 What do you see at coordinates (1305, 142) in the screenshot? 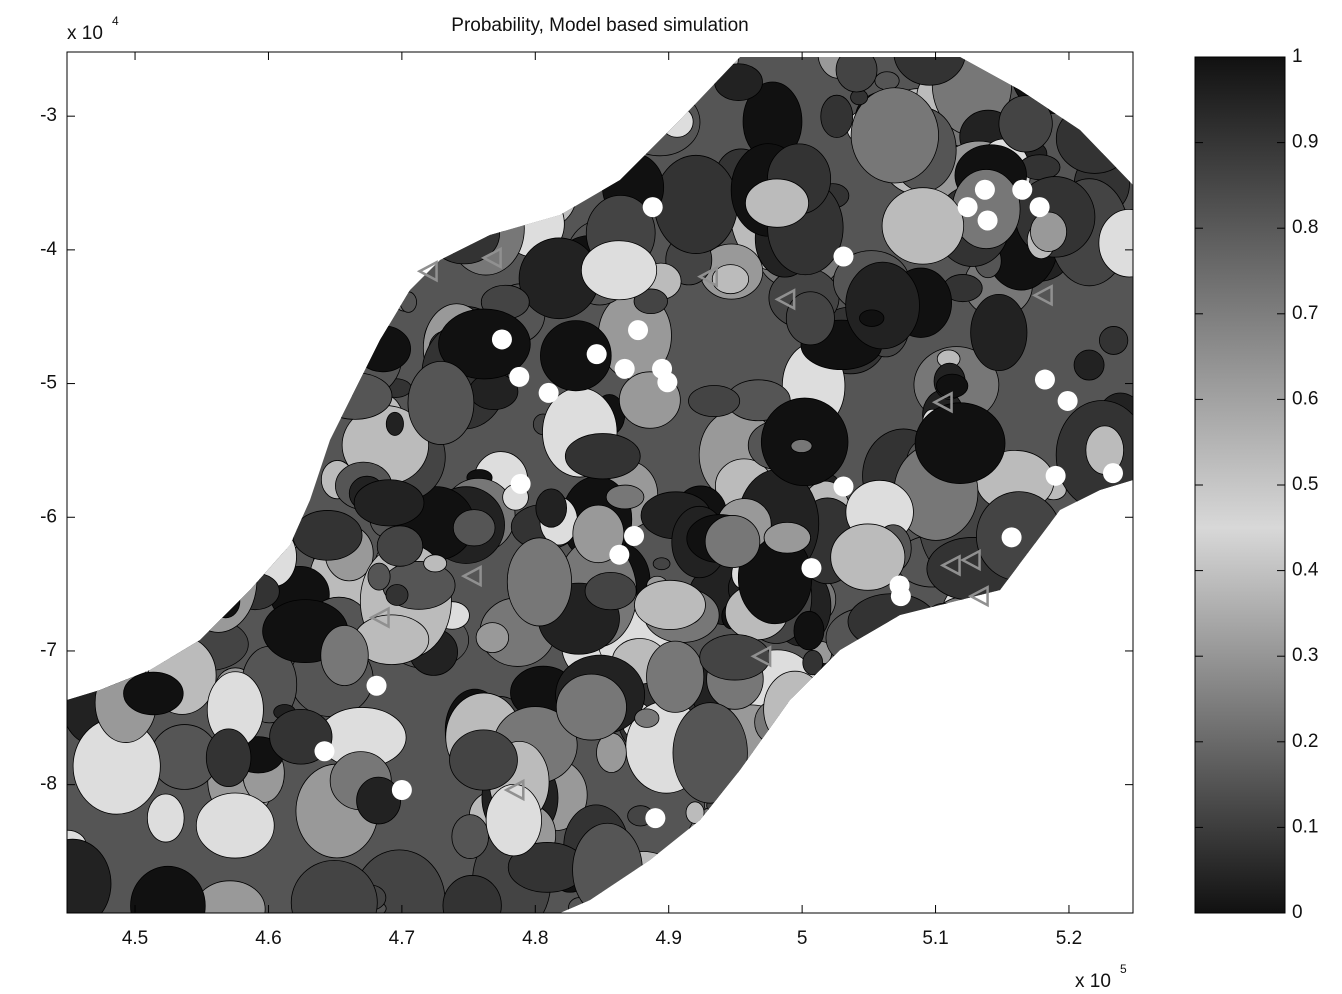
I see `colorbar-tick-label: 0.9` at bounding box center [1305, 142].